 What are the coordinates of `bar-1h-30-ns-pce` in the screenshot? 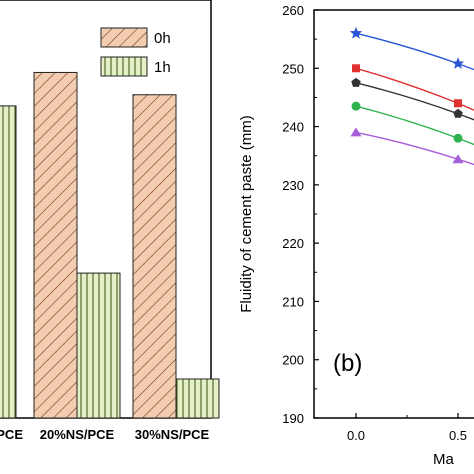 It's located at (197, 398).